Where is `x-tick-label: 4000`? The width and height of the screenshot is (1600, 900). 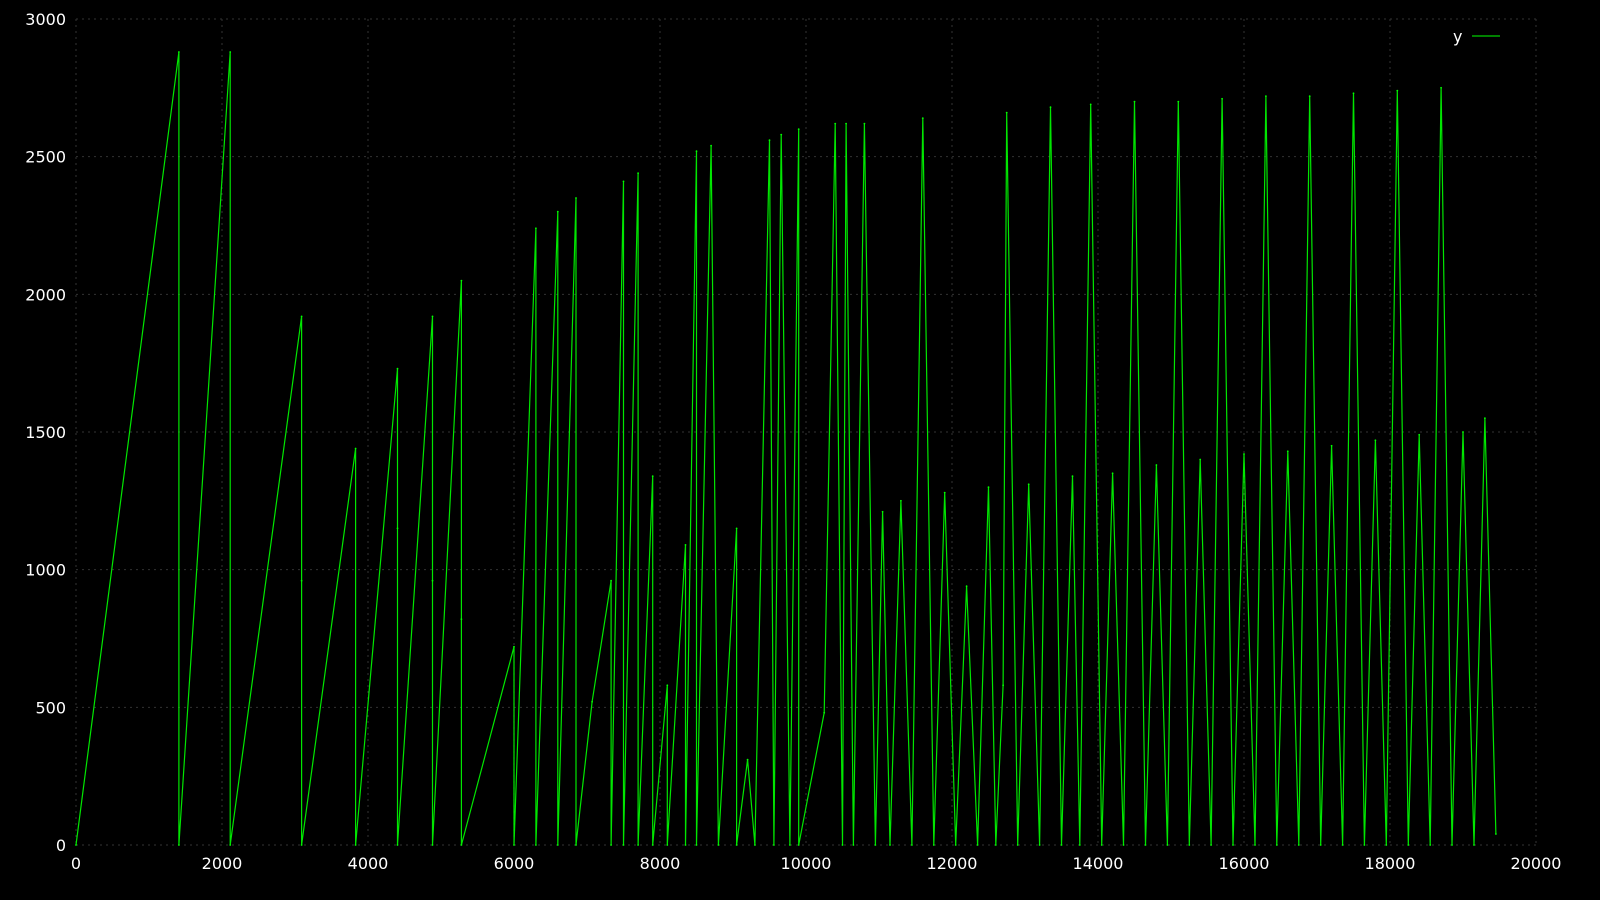
x-tick-label: 4000 is located at coordinates (368, 863).